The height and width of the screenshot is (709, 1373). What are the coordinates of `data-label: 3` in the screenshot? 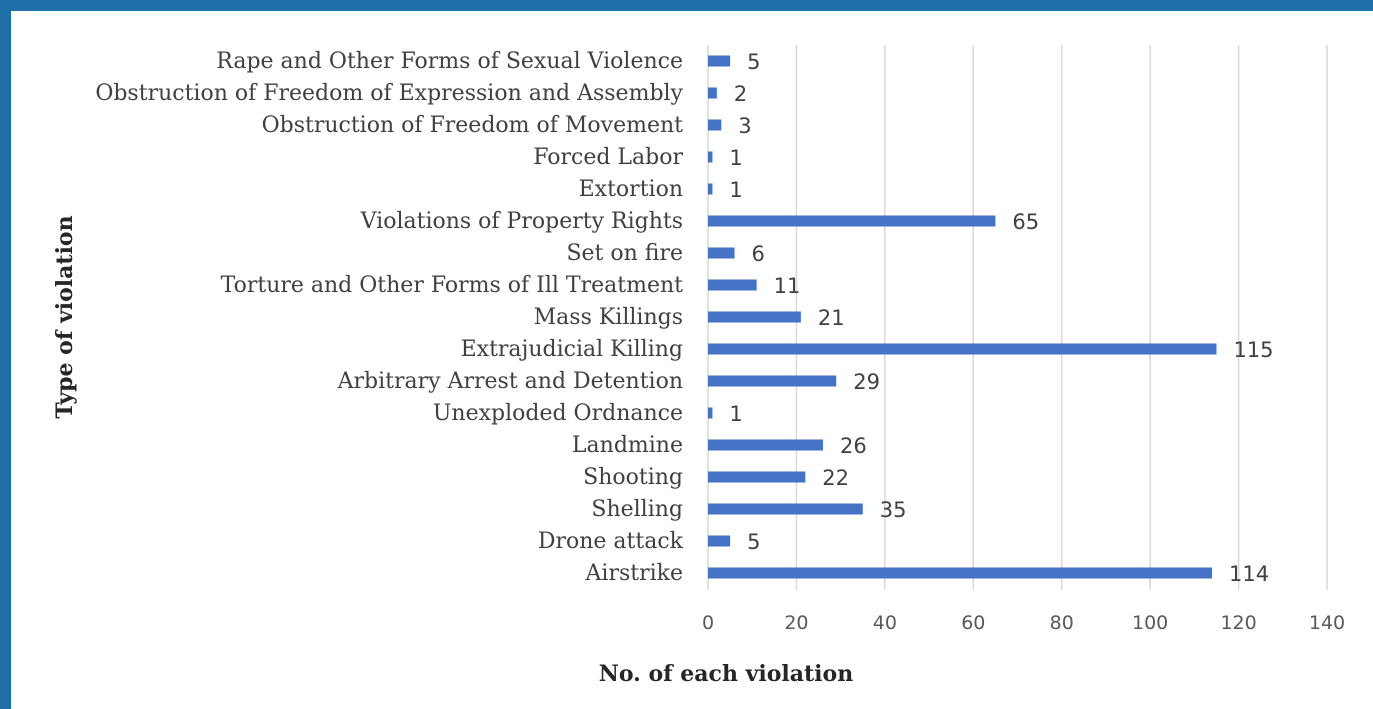 It's located at (744, 126).